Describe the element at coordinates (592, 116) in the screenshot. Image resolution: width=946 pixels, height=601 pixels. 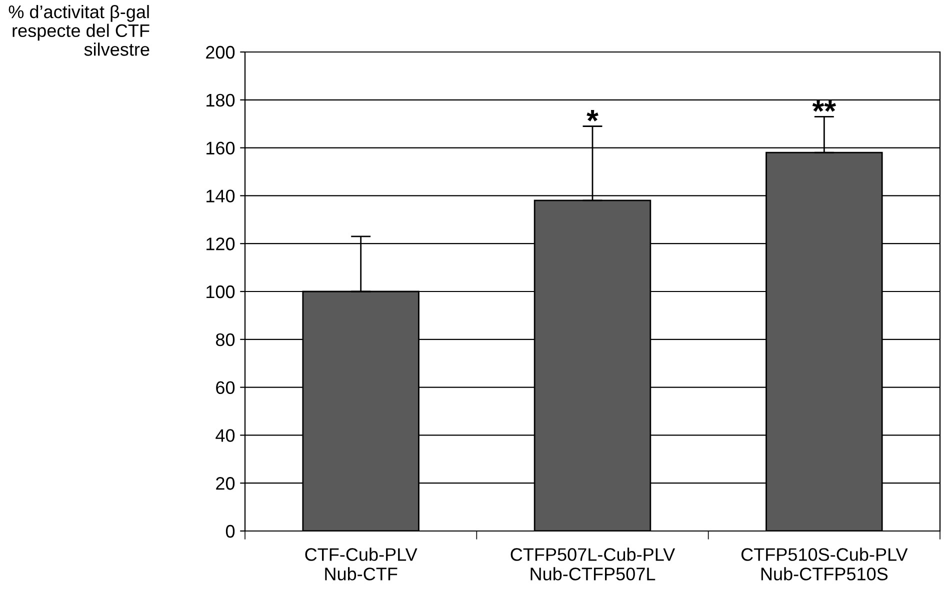
I see `annotation: *` at that location.